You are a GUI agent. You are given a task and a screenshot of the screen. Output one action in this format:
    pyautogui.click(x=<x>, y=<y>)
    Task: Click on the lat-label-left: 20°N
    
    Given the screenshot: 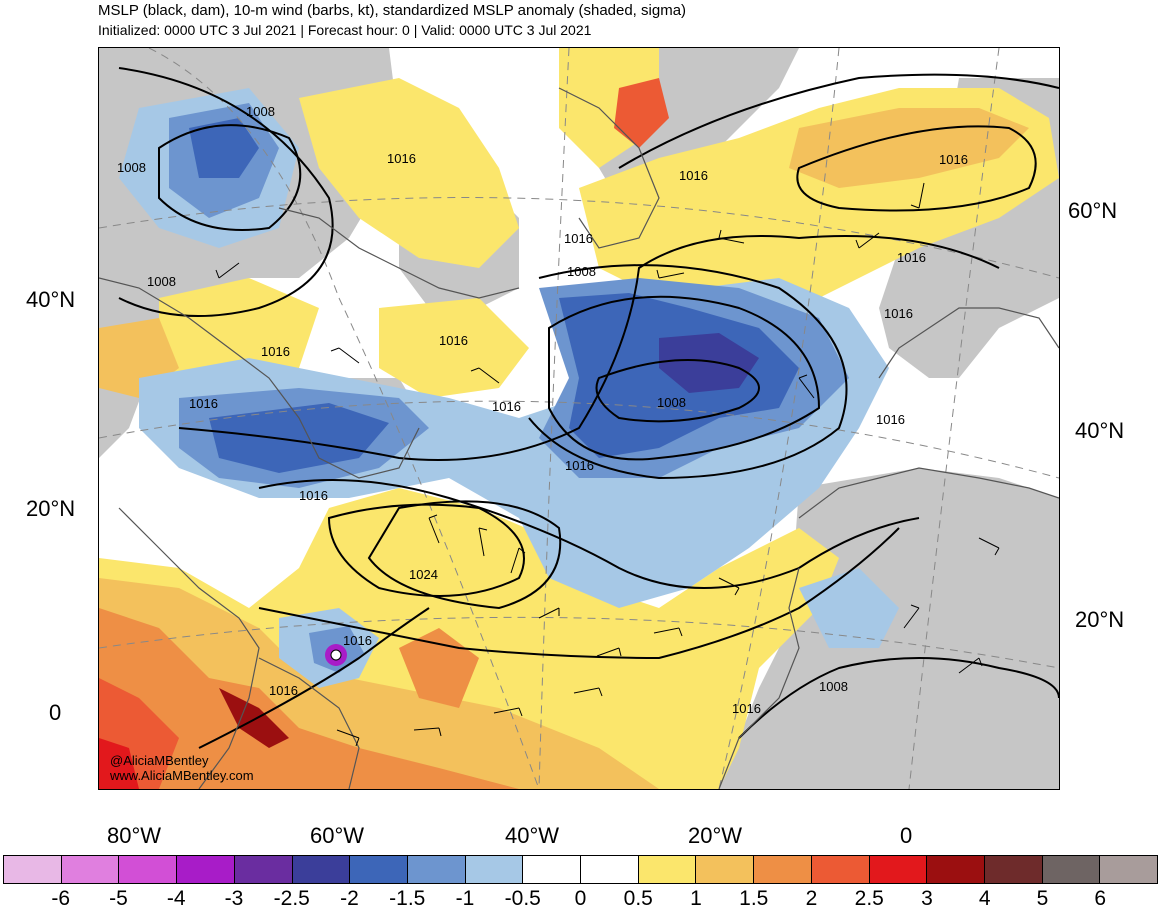 What is the action you would take?
    pyautogui.click(x=51, y=508)
    